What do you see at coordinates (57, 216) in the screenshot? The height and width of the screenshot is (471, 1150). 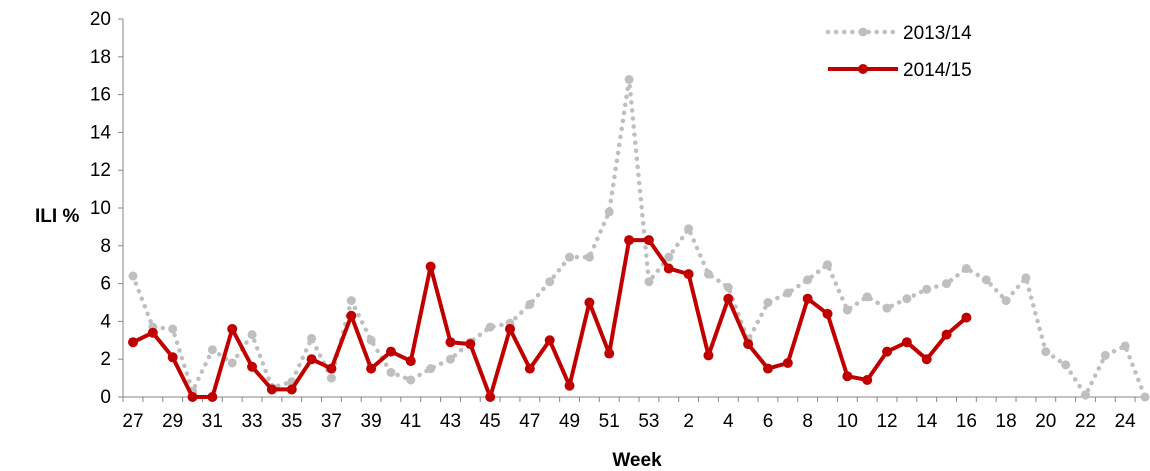 I see `y-axis-title: ILI %` at bounding box center [57, 216].